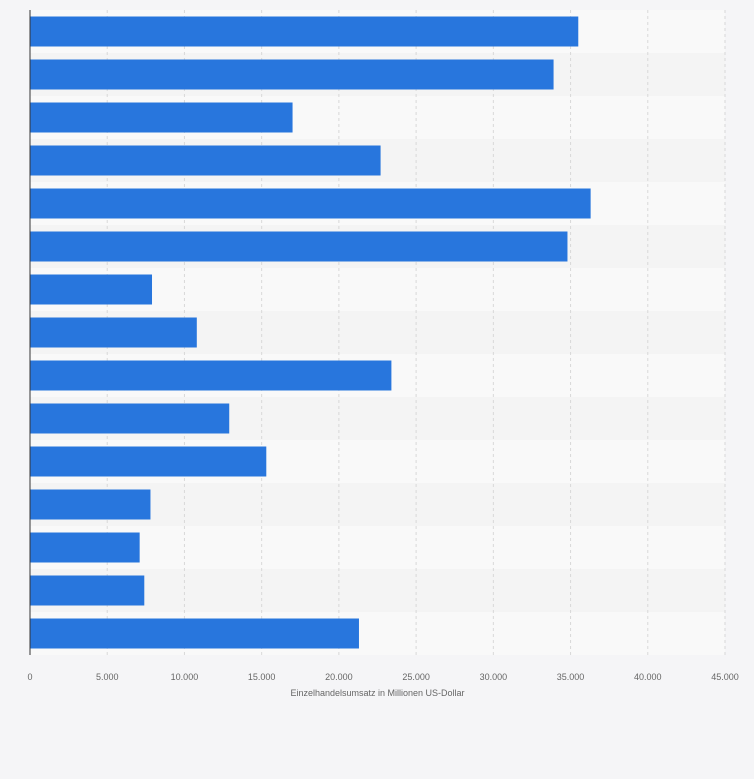  I want to click on x-tick-label: 5.000, so click(107, 677).